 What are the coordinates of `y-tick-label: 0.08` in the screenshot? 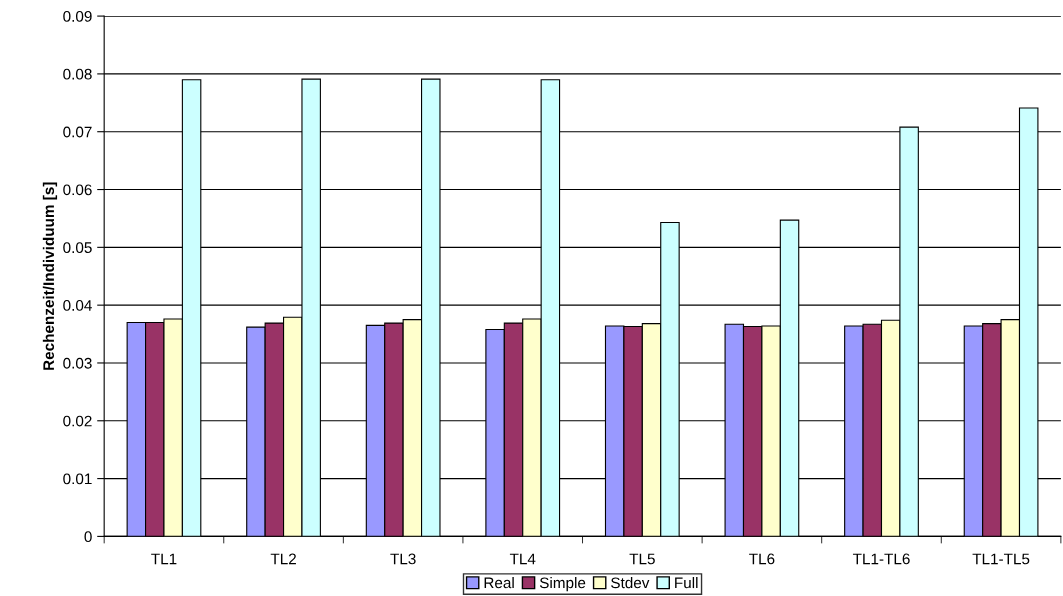 It's located at (77, 74).